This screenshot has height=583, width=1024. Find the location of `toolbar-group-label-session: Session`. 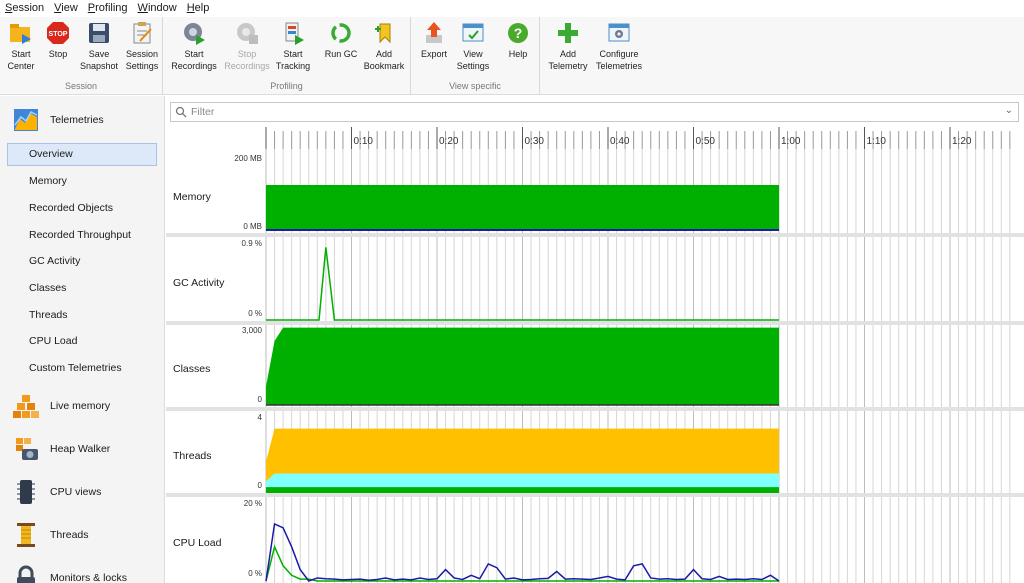

toolbar-group-label-session: Session is located at coordinates (81, 86).